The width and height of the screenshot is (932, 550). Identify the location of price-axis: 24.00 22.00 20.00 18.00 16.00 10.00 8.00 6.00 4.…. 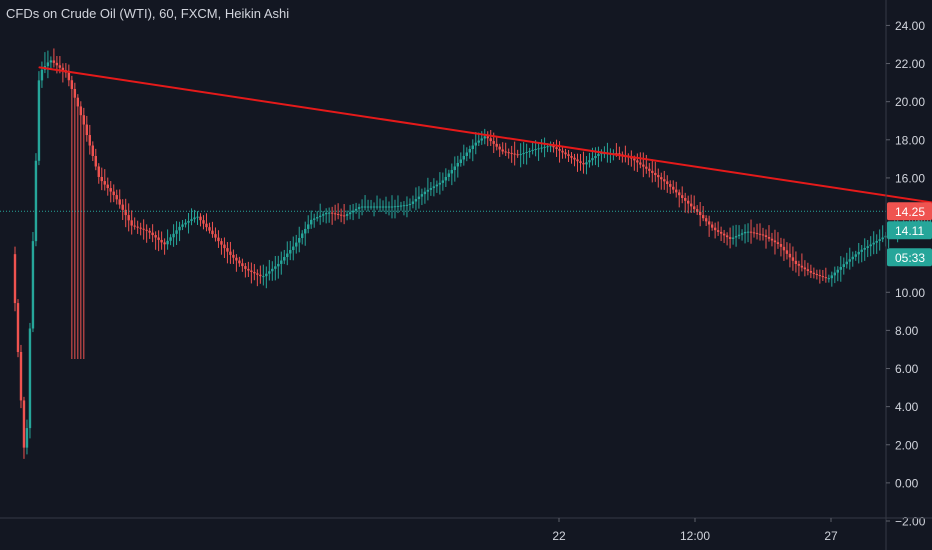
(908, 275).